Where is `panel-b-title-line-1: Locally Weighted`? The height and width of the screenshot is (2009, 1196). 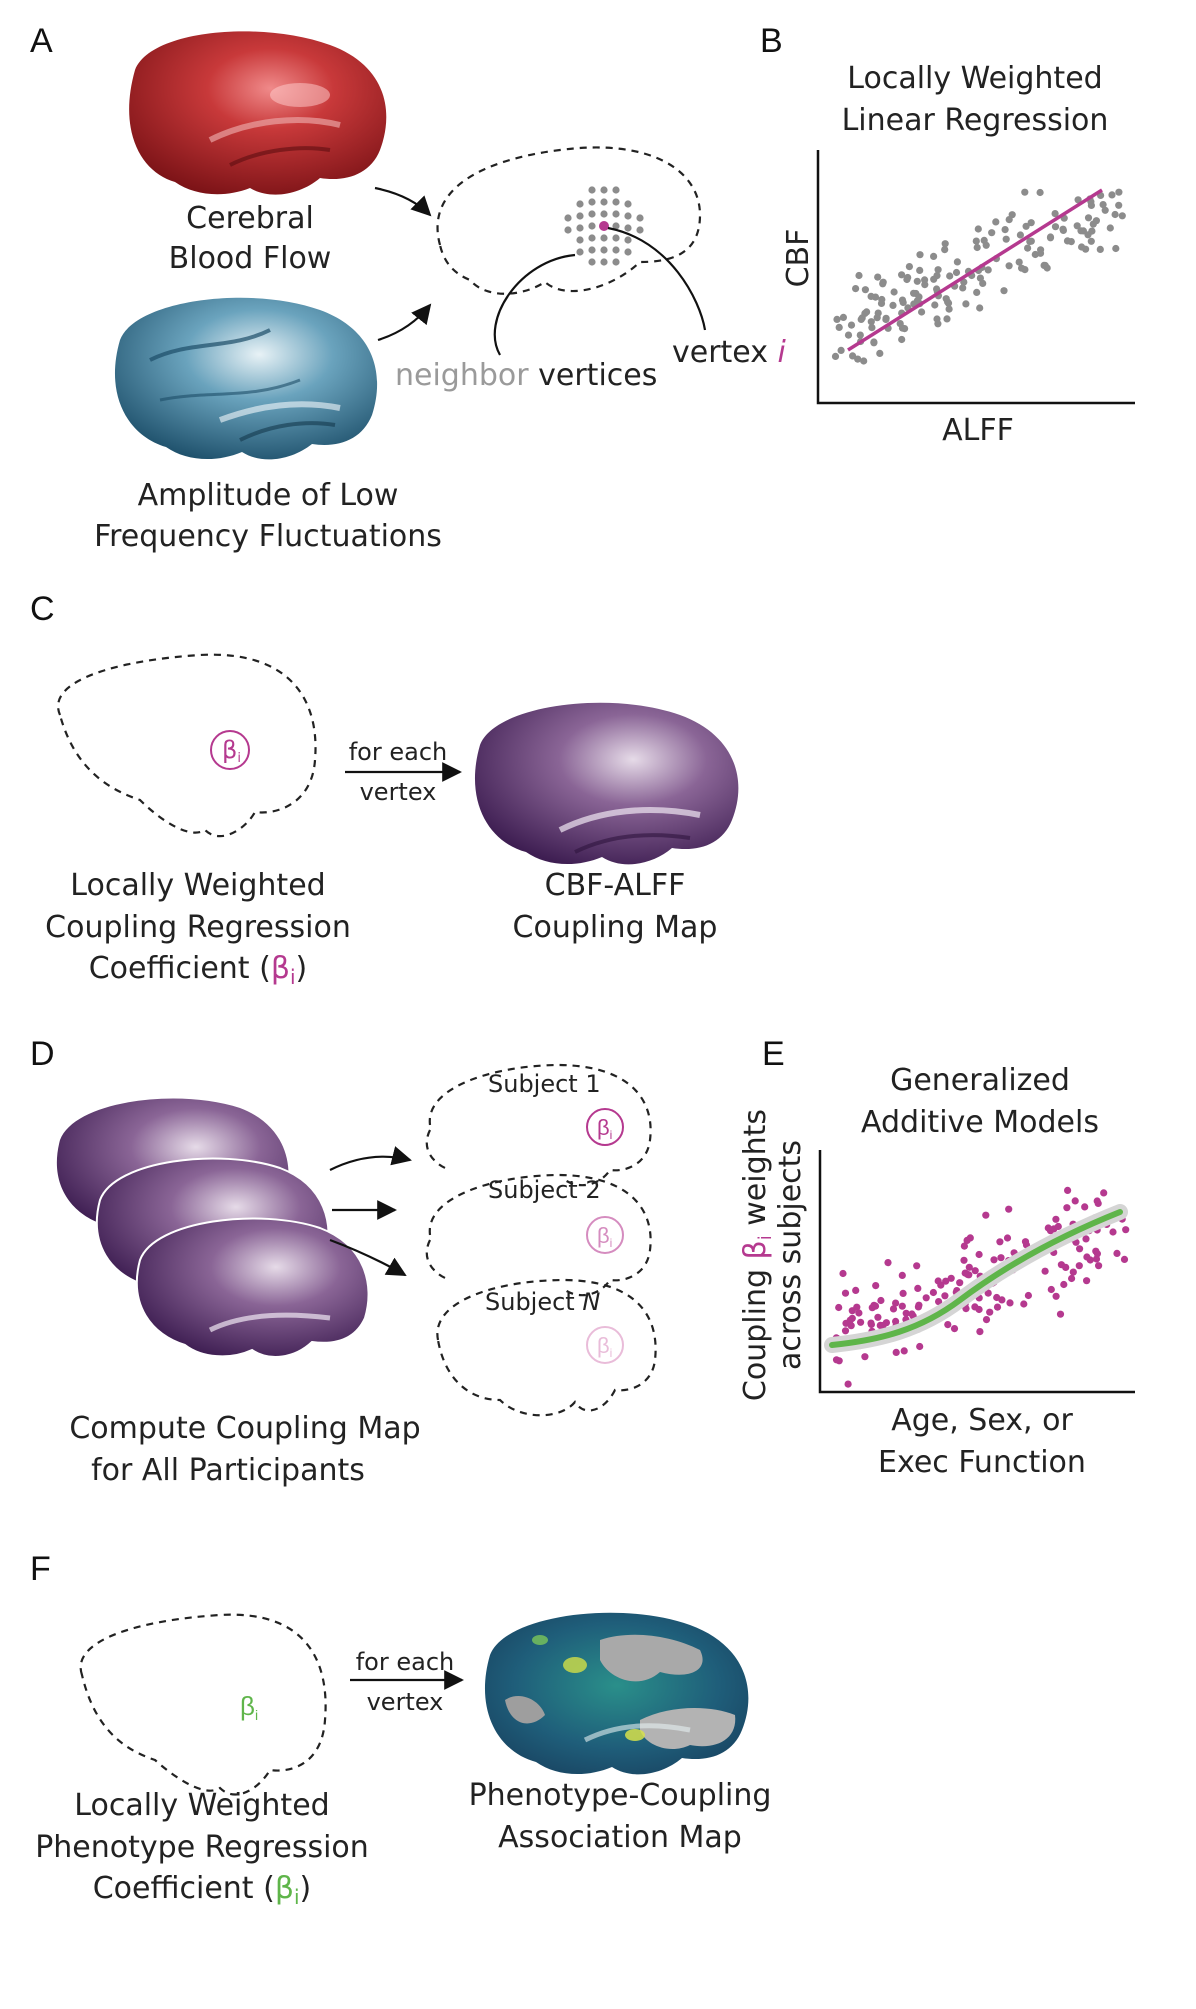
panel-b-title-line-1: Locally Weighted is located at coordinates (974, 78).